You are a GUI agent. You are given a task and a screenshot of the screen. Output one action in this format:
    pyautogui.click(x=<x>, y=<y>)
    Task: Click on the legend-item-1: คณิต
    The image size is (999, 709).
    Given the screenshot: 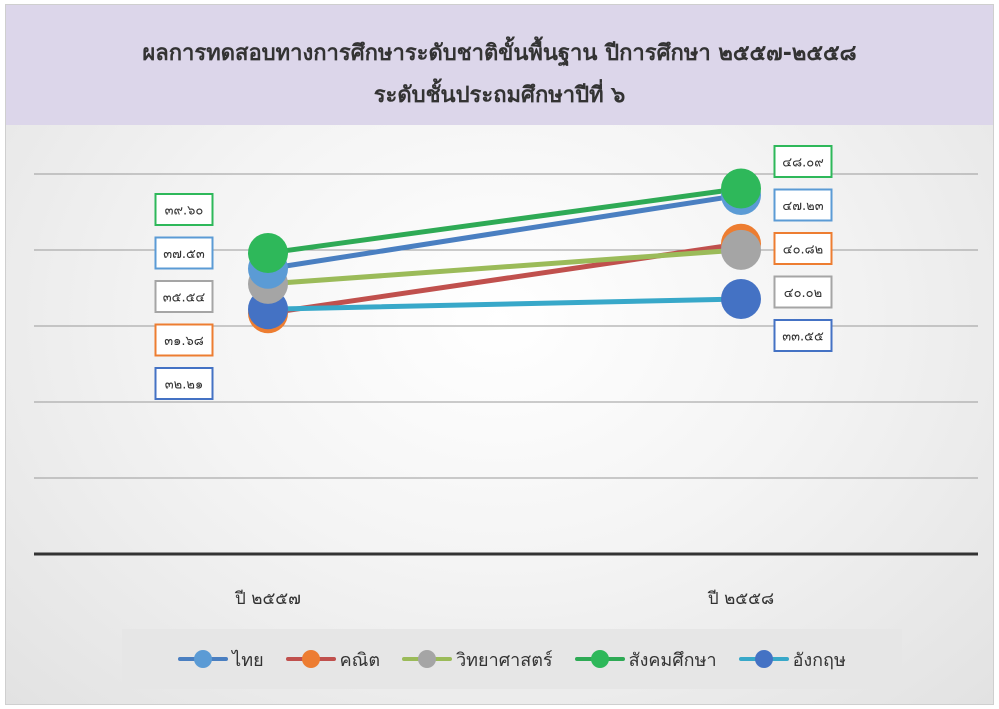 What is the action you would take?
    pyautogui.click(x=333, y=659)
    